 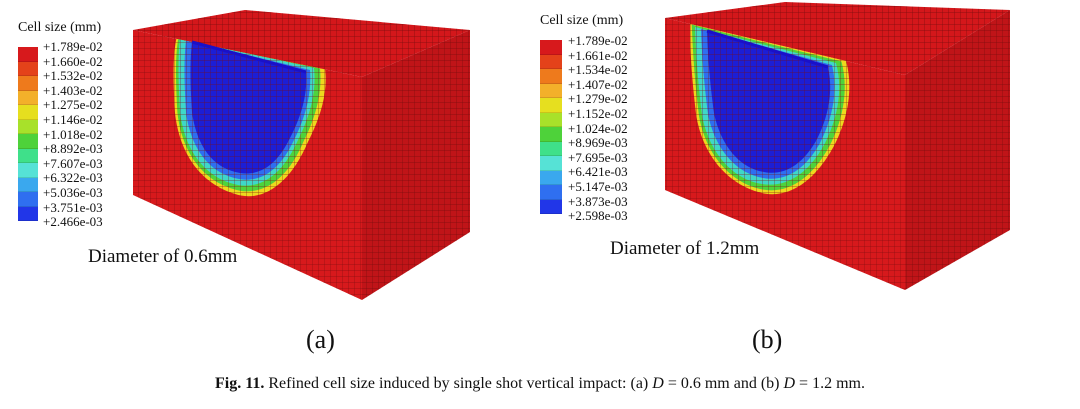 I want to click on panel-letter: (a), so click(x=320, y=339).